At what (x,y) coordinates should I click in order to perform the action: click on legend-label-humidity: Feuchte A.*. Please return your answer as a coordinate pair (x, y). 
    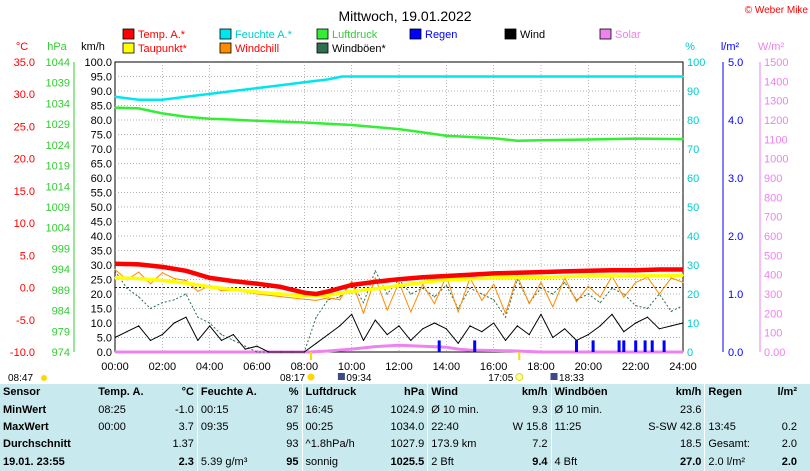
    Looking at the image, I should click on (264, 35).